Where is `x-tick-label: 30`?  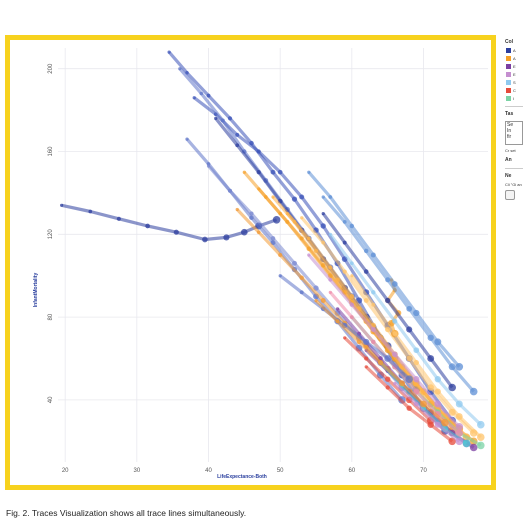
x-tick-label: 30 is located at coordinates (136, 471).